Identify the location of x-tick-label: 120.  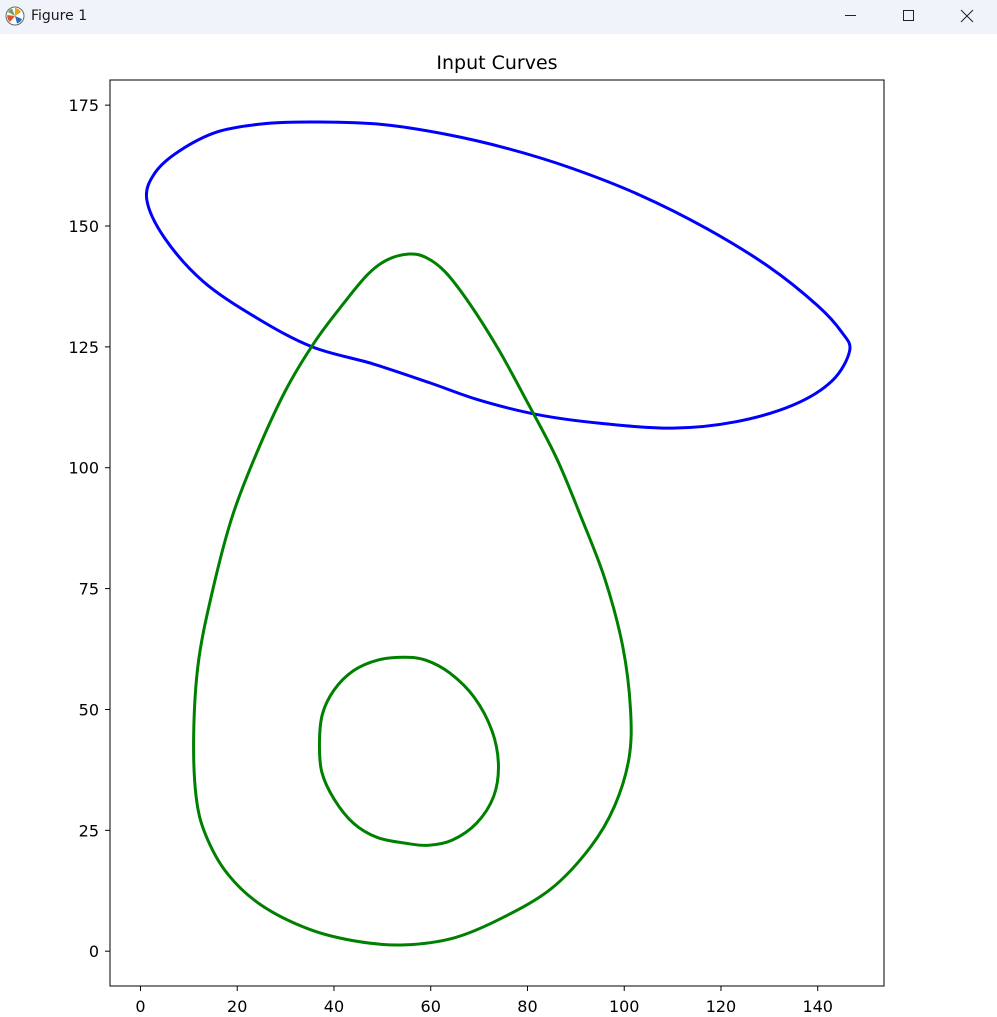
(721, 1005).